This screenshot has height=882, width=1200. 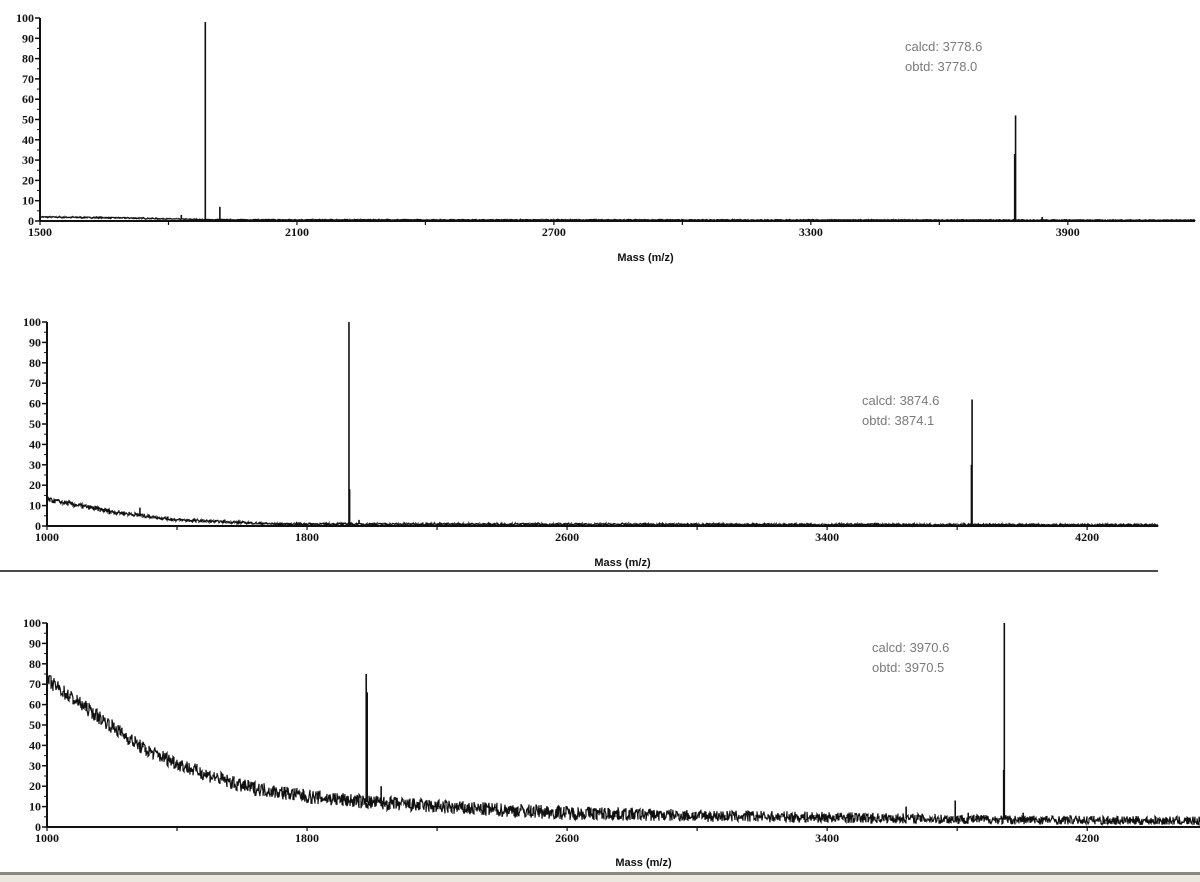 What do you see at coordinates (910, 647) in the screenshot?
I see `calculated-mass-annotation: calcd: 3970.6` at bounding box center [910, 647].